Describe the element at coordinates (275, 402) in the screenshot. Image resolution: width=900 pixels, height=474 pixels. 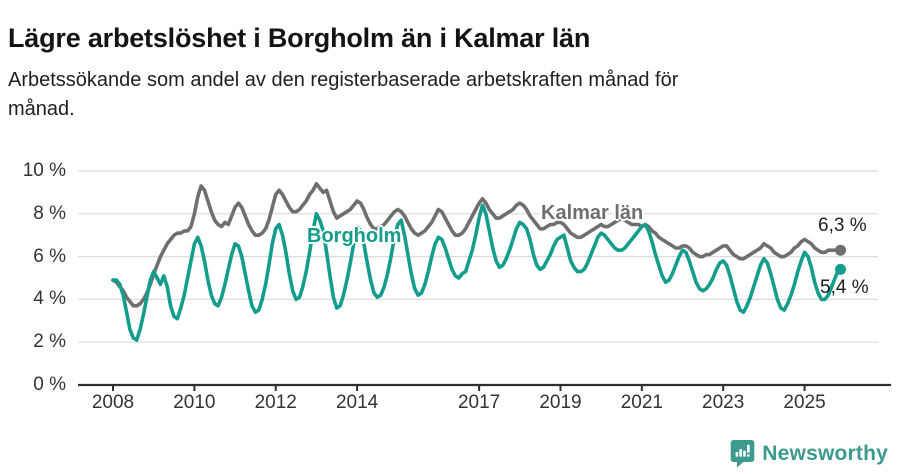
I see `x-axis-label: 2012` at that location.